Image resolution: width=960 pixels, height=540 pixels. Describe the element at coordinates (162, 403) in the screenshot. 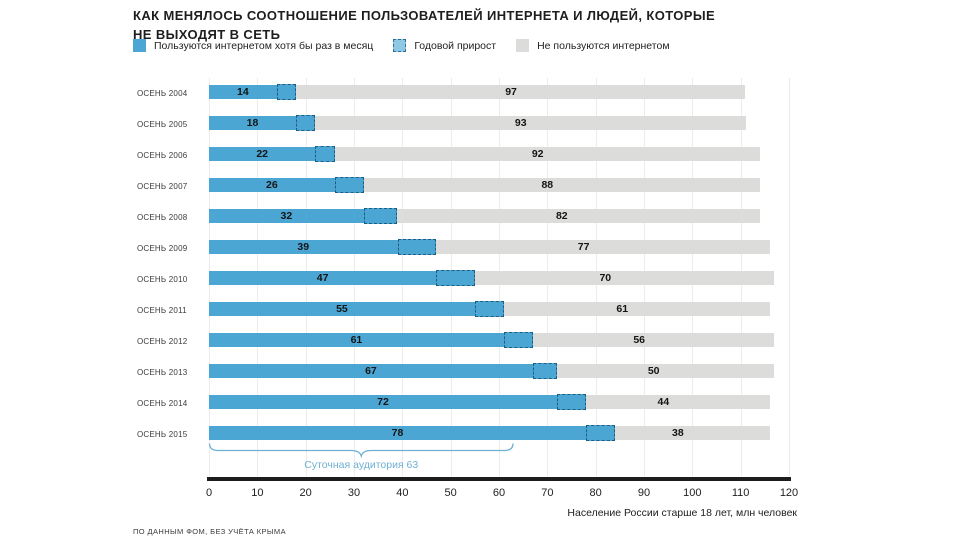

I see `row-label: ОСЕНЬ 2014` at that location.